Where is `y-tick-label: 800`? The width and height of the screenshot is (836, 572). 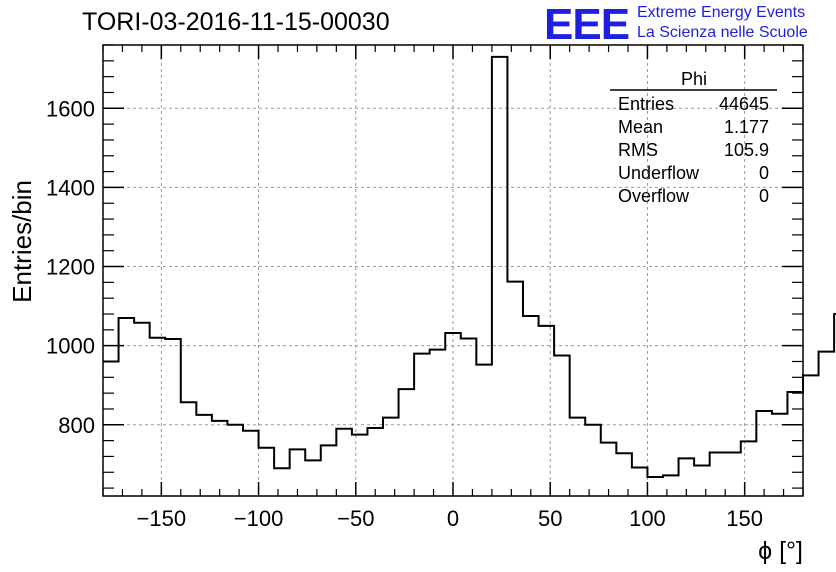 y-tick-label: 800 is located at coordinates (76, 425).